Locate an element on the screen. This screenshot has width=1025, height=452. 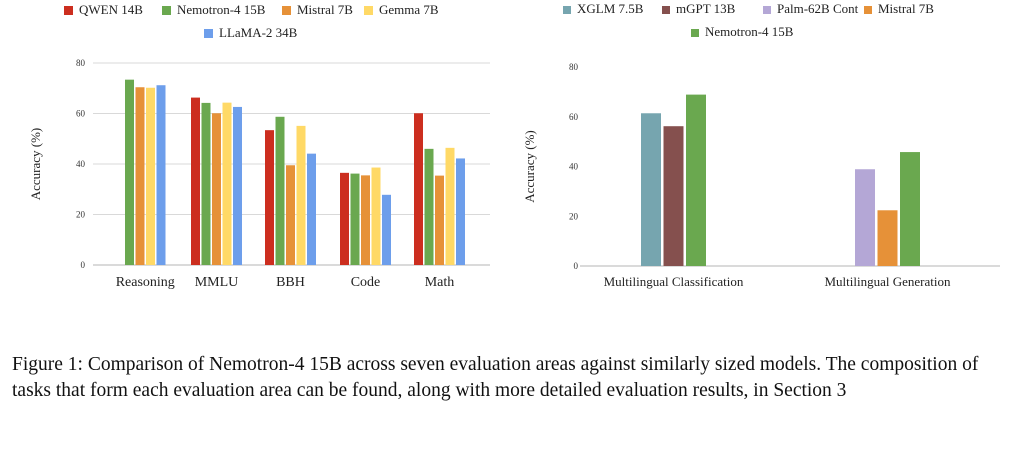
chart2-bar-xglm-7-5b-multilingual-classification is located at coordinates (651, 189).